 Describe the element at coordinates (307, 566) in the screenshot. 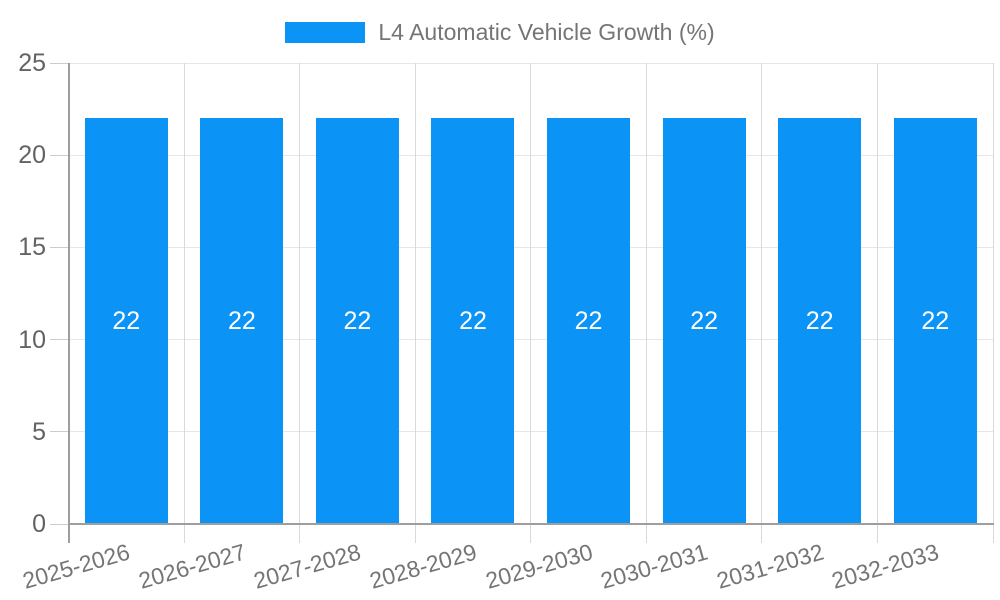

I see `x-axis-label: 2027-2028` at that location.